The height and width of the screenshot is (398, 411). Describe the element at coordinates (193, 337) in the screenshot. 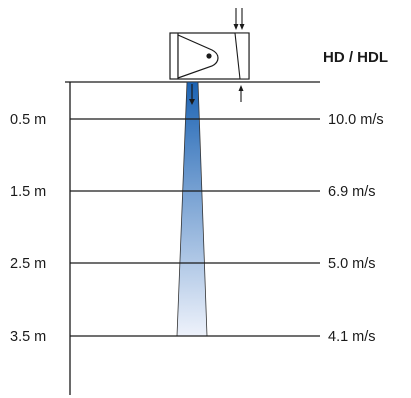

I see `distance-row-4: 3.5 m 4.1 m/s` at that location.